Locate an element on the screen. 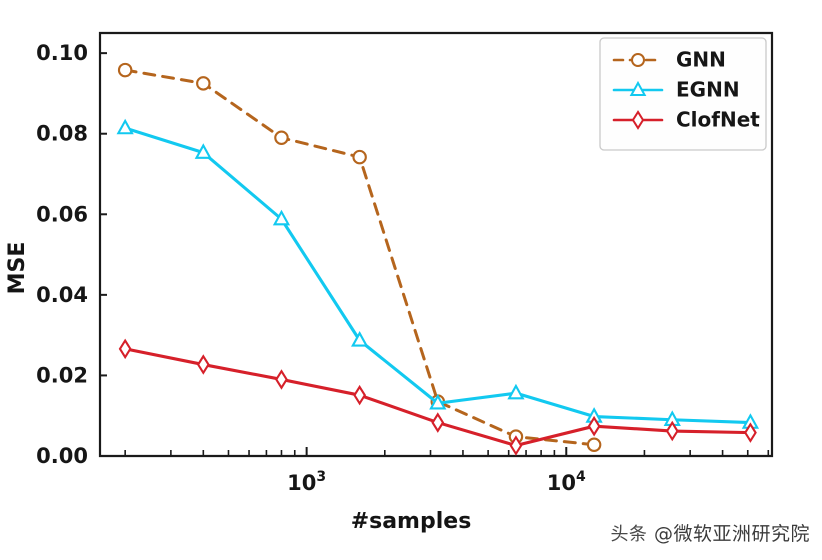  x-tick-label: 10⁴ is located at coordinates (566, 482).